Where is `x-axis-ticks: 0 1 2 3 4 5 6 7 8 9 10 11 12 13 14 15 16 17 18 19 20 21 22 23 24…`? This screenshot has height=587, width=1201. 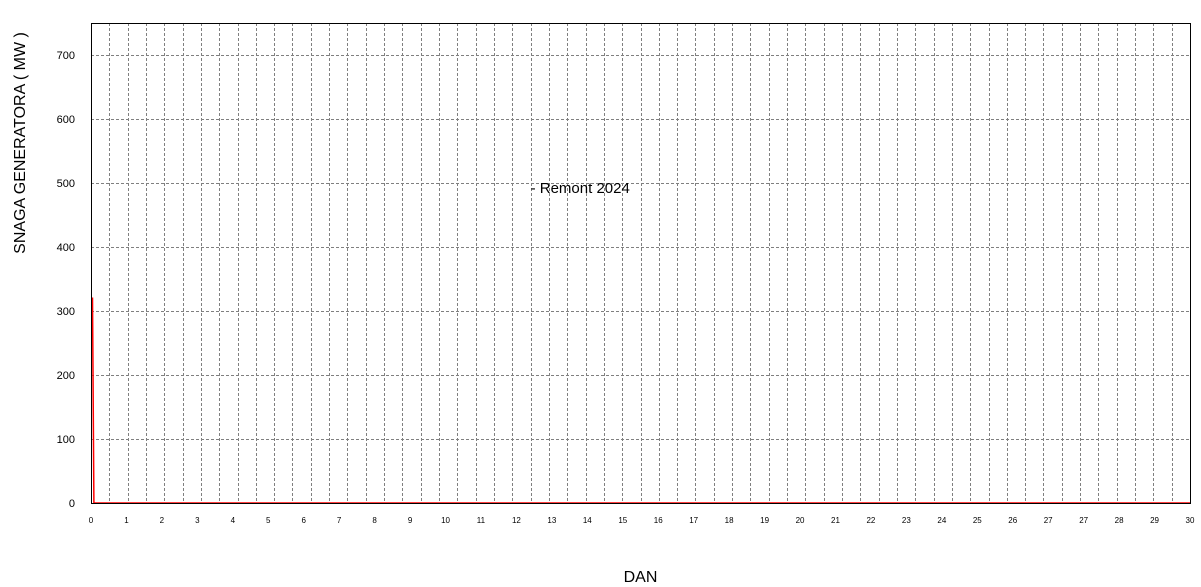
x-axis-ticks: 0 1 2 3 4 5 6 7 8 9 10 11 12 13 14 15 16 17 18 19 20 21 22 23 24… is located at coordinates (642, 520).